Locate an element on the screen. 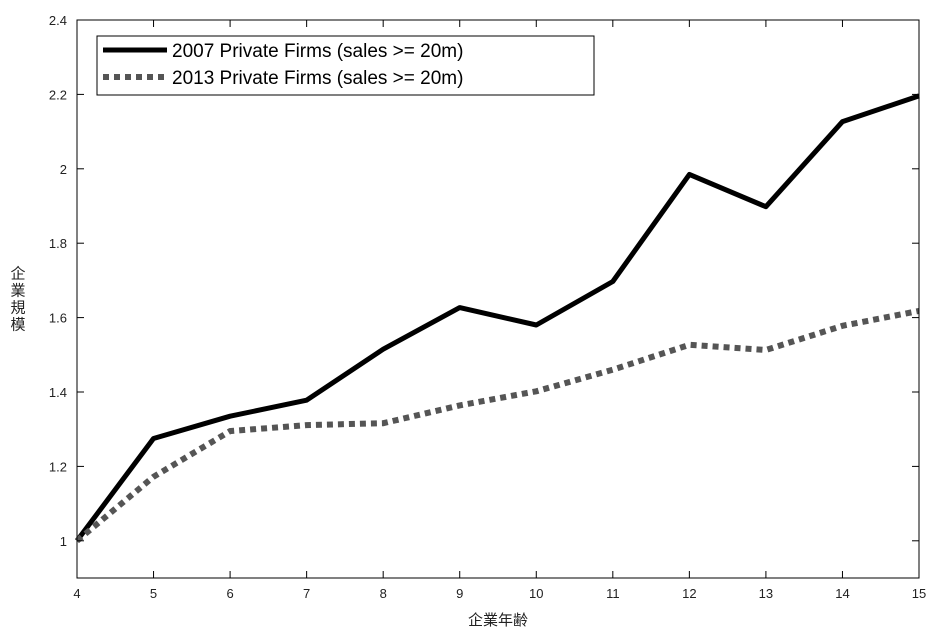  y-tick-labels: 1 1.2 1.4 1.6 1.8 2 2.2 2.4 is located at coordinates (58, 281).